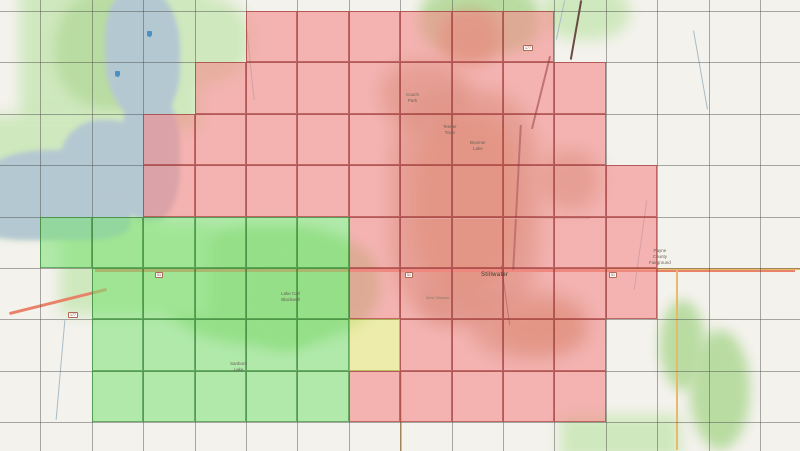 This screenshot has width=800, height=451. What do you see at coordinates (700, 269) in the screenshot?
I see `highway-east` at bounding box center [700, 269].